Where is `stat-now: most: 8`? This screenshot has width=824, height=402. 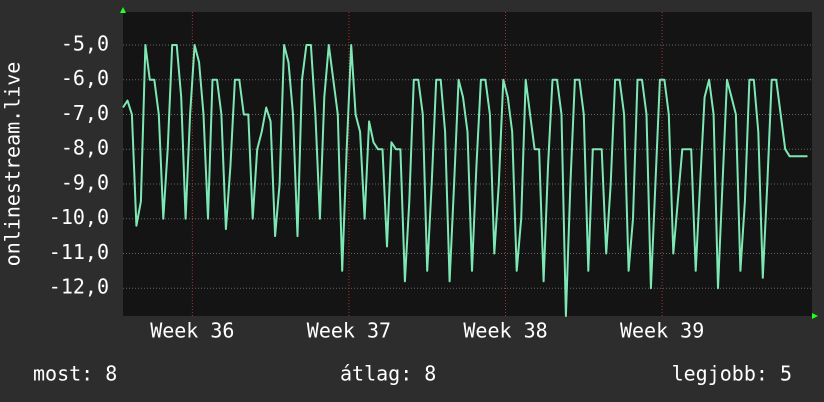
stat-now: most: 8 is located at coordinates (75, 374).